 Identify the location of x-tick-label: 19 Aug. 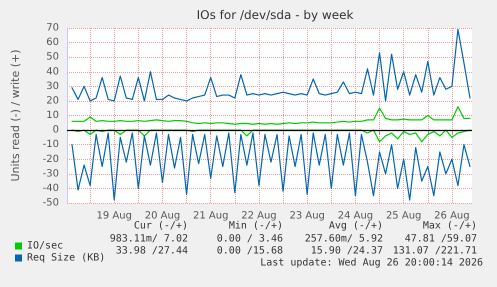
(114, 216).